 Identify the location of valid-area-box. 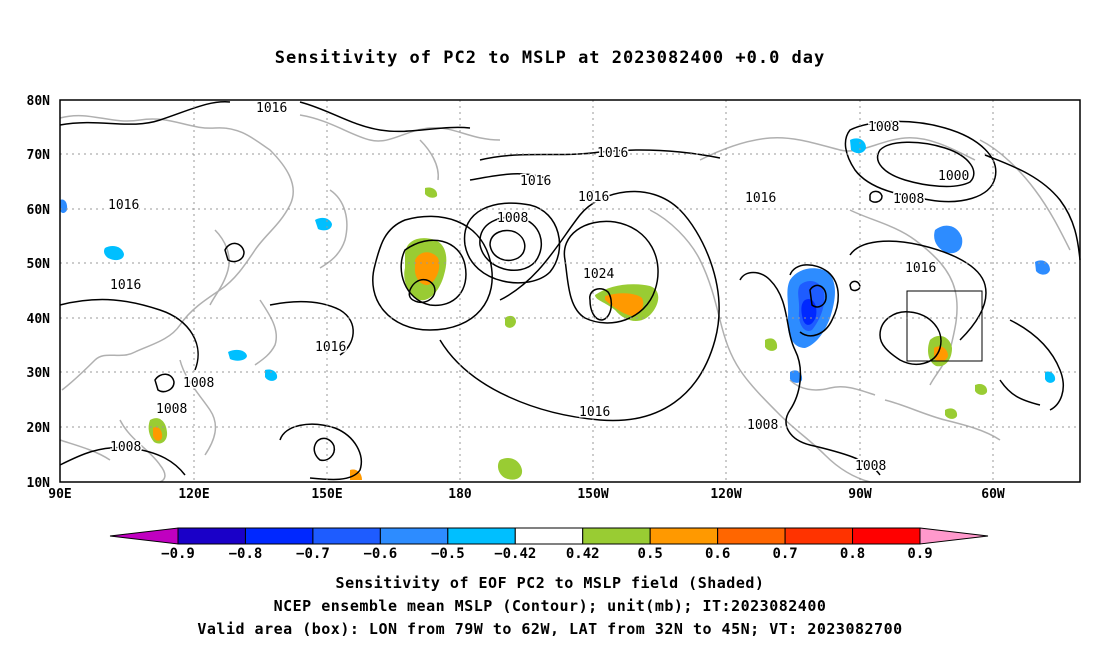
(944, 326).